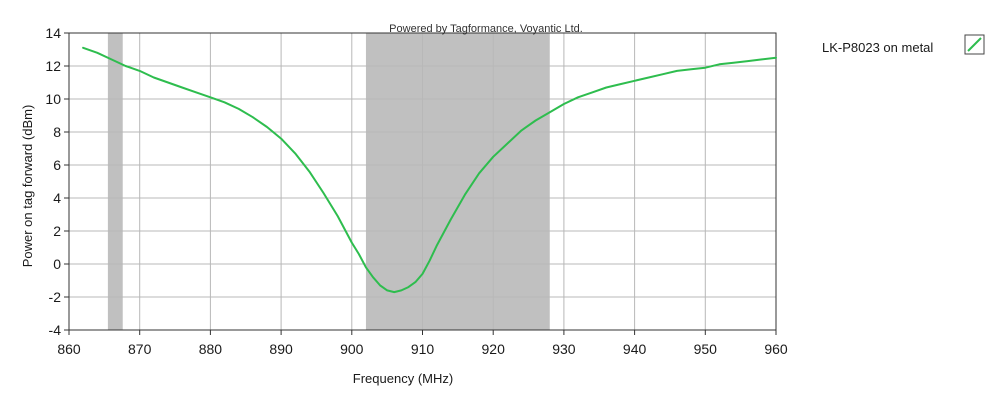  What do you see at coordinates (635, 349) in the screenshot?
I see `x-tick-label: 940` at bounding box center [635, 349].